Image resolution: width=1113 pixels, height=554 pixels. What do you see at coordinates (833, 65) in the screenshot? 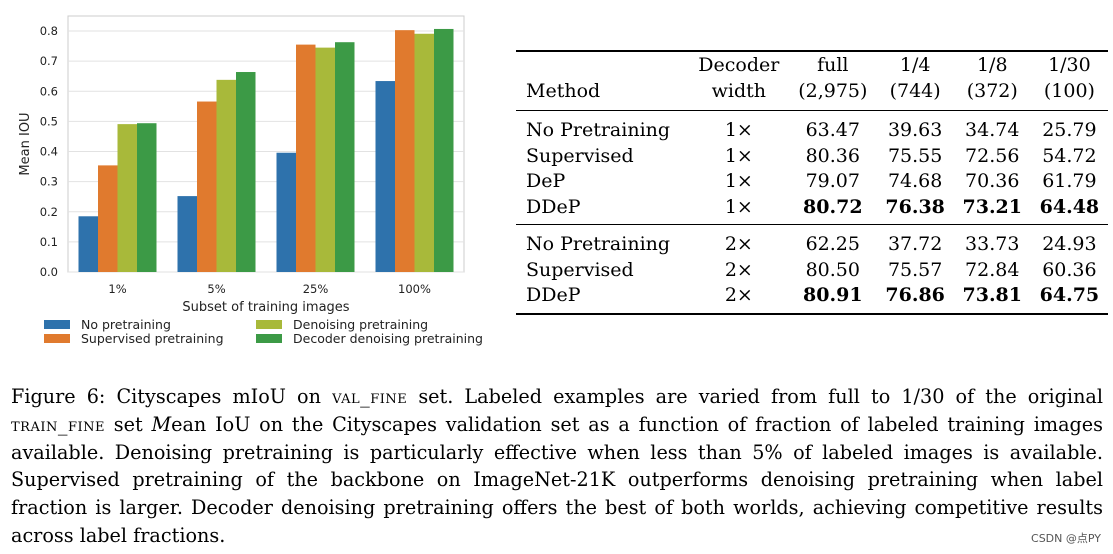
I see `header-full-line1: full` at bounding box center [833, 65].